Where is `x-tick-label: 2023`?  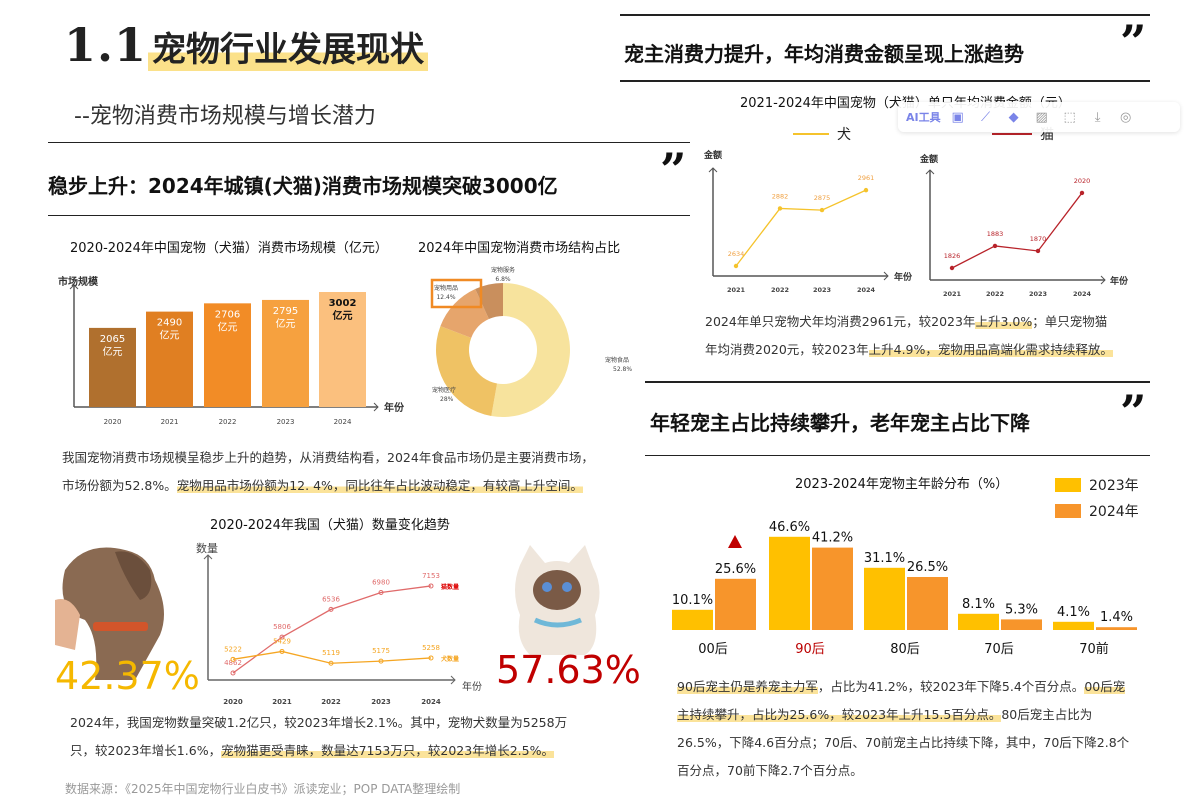
x-tick-label: 2023 is located at coordinates (822, 290).